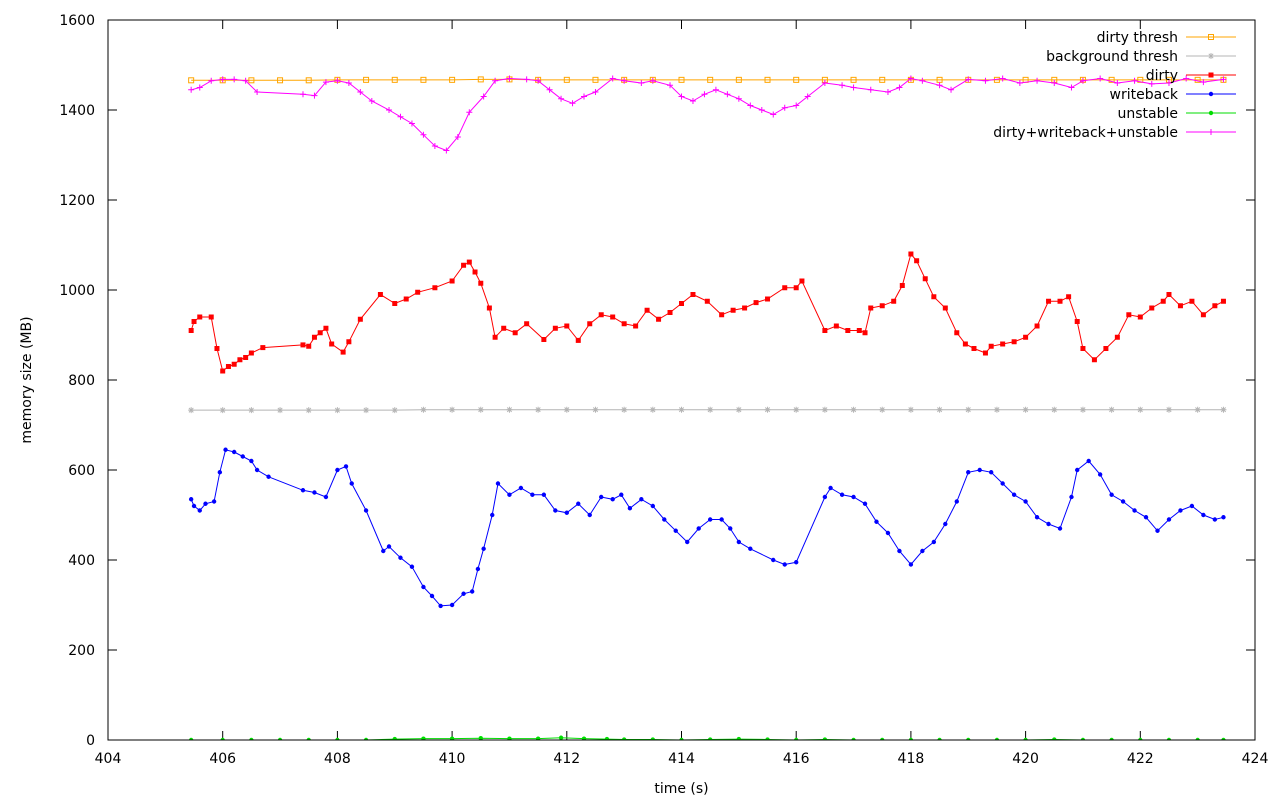  Describe the element at coordinates (566, 759) in the screenshot. I see `x-tick-label: 412` at that location.